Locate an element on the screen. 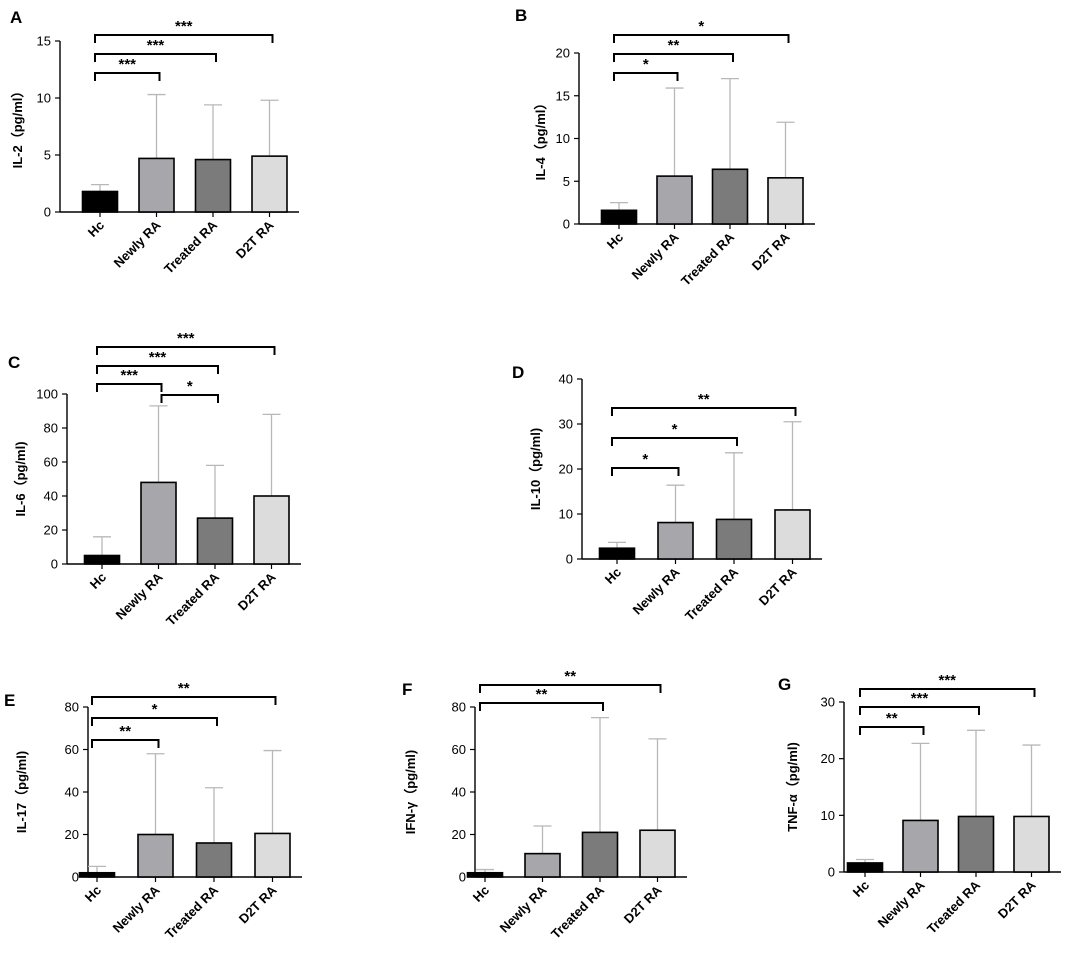  y-axis-title: IL-6（pg/ml) is located at coordinates (20, 478).